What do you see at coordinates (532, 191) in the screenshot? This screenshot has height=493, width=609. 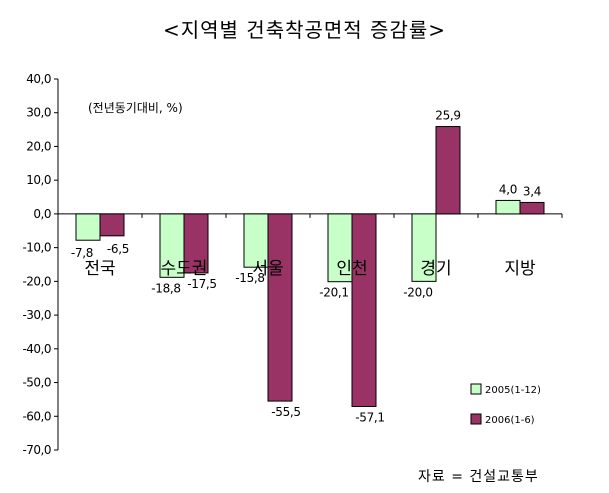 I see `data-label: 3,4` at bounding box center [532, 191].